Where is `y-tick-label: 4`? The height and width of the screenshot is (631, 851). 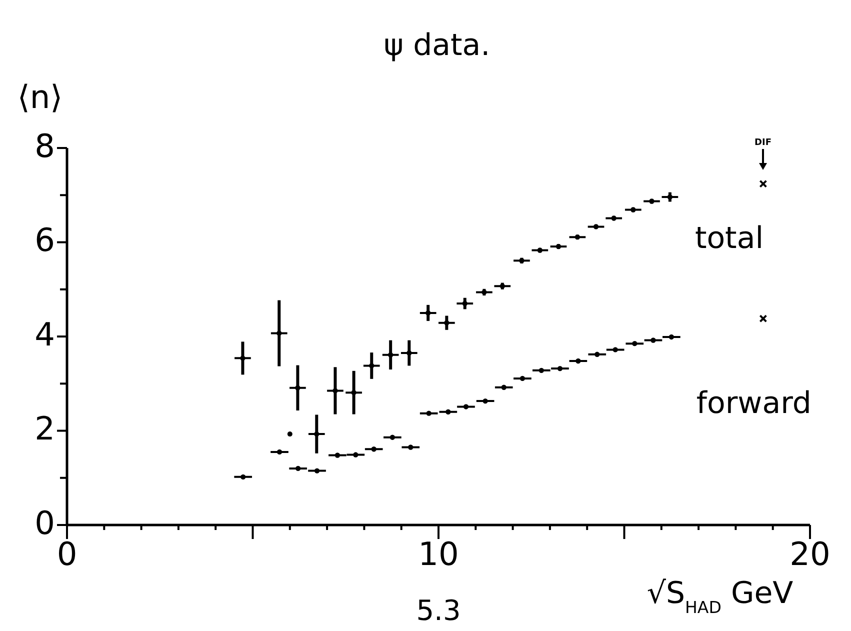
y-tick-label: 4 is located at coordinates (44, 334).